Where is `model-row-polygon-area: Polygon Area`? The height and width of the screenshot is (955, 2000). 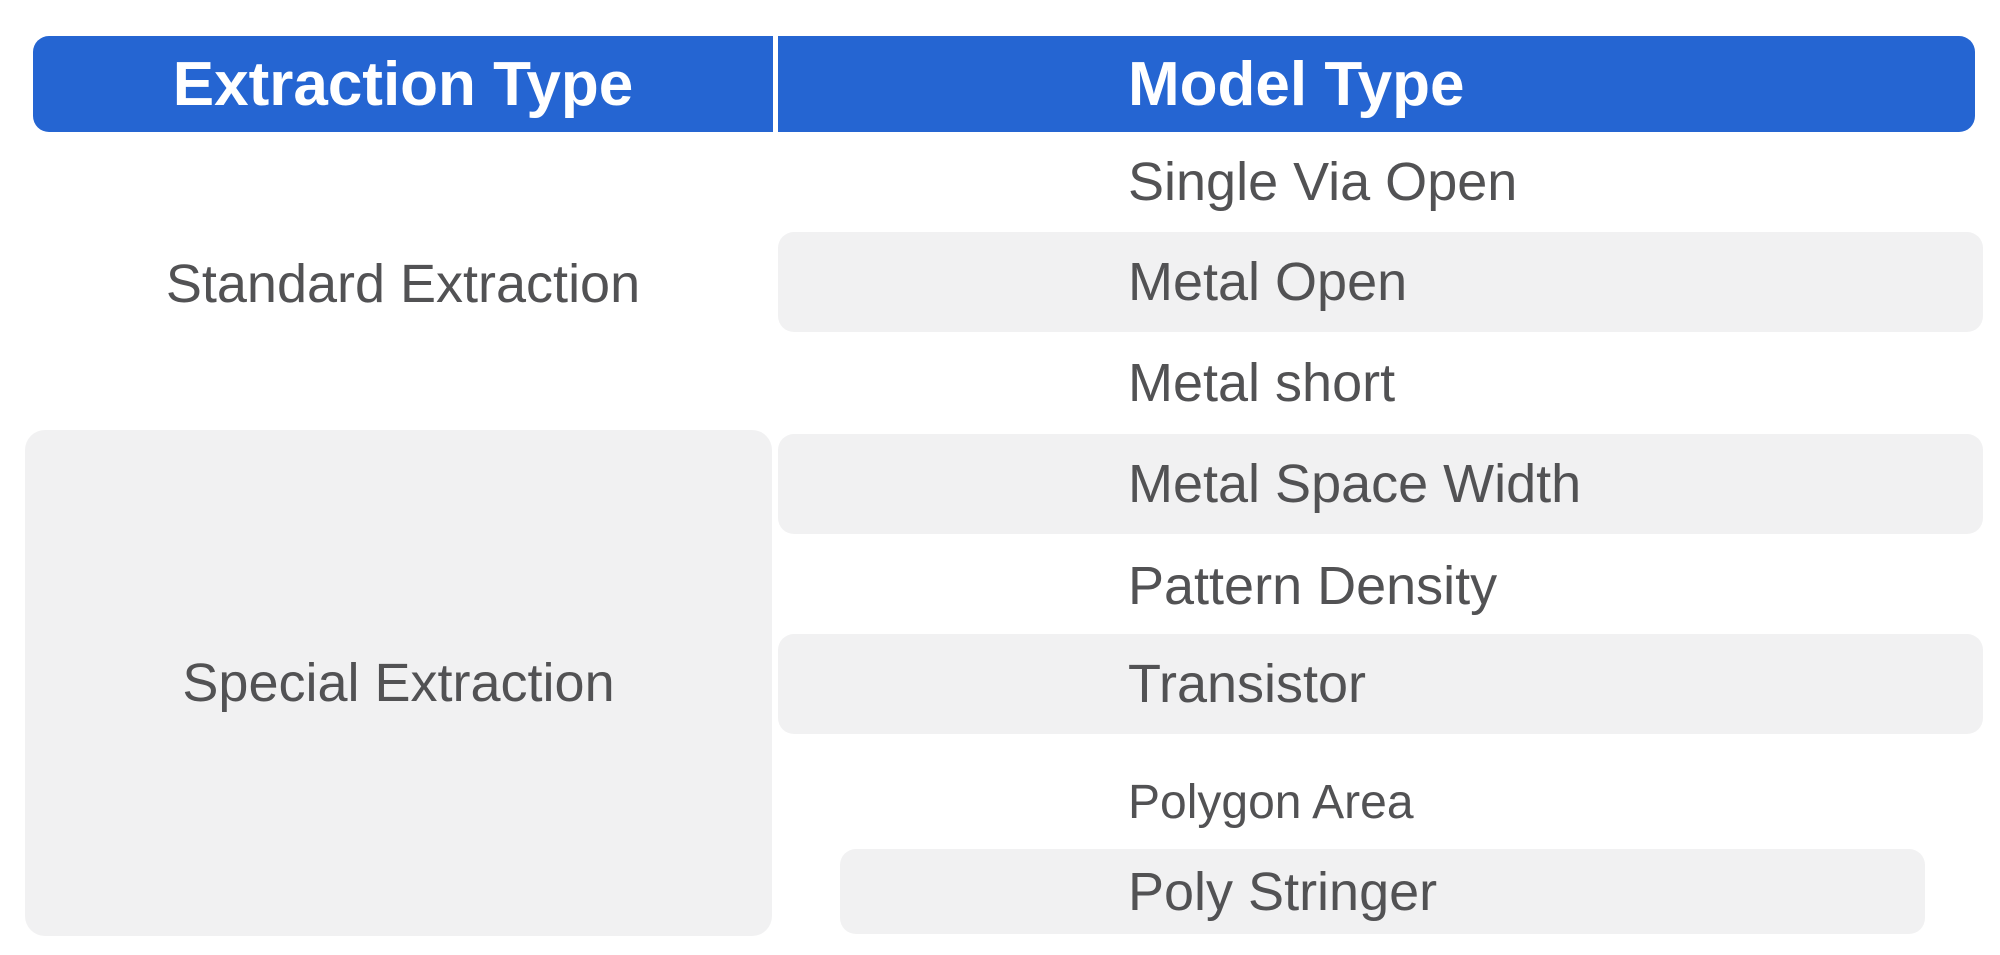
model-row-polygon-area: Polygon Area is located at coordinates (1380, 802).